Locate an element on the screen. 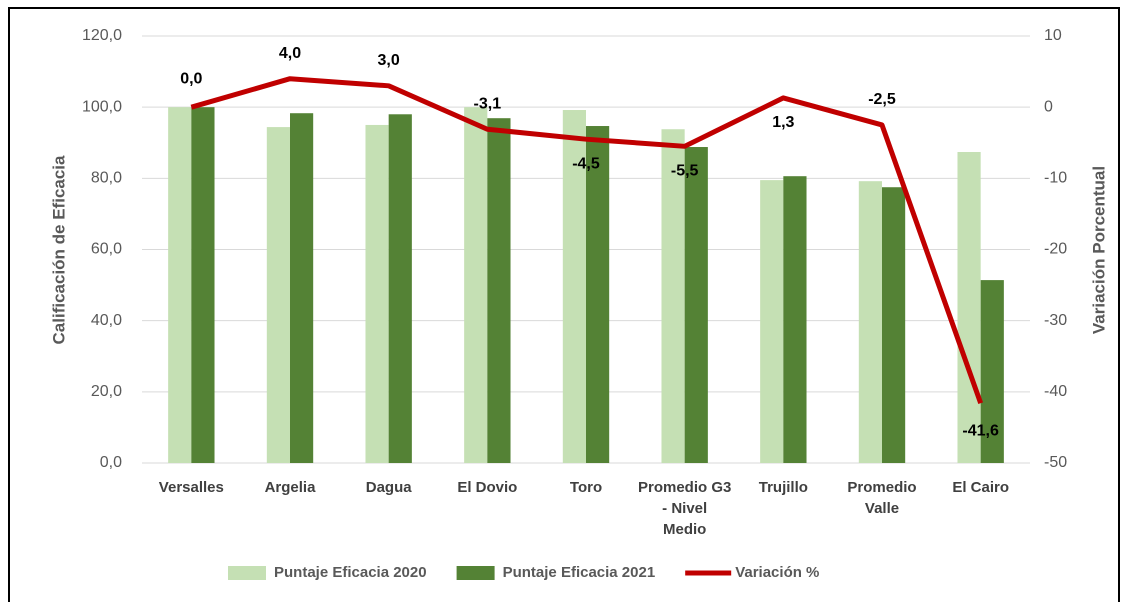 This screenshot has width=1128, height=602. y2-tick-label: -20 is located at coordinates (1055, 249).